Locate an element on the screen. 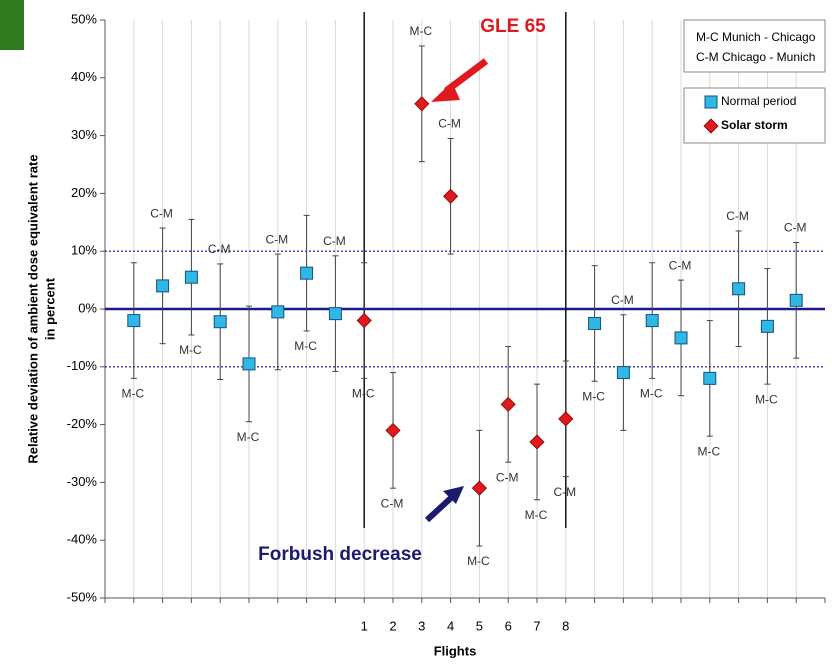 The height and width of the screenshot is (668, 832). route-key-box is located at coordinates (754, 46).